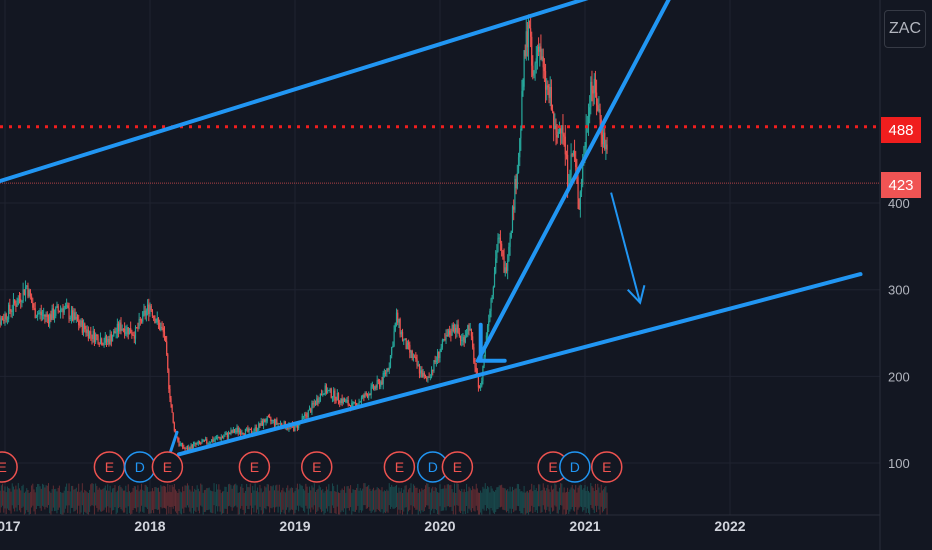  Describe the element at coordinates (628, 248) in the screenshot. I see `annotation-arrows` at that location.